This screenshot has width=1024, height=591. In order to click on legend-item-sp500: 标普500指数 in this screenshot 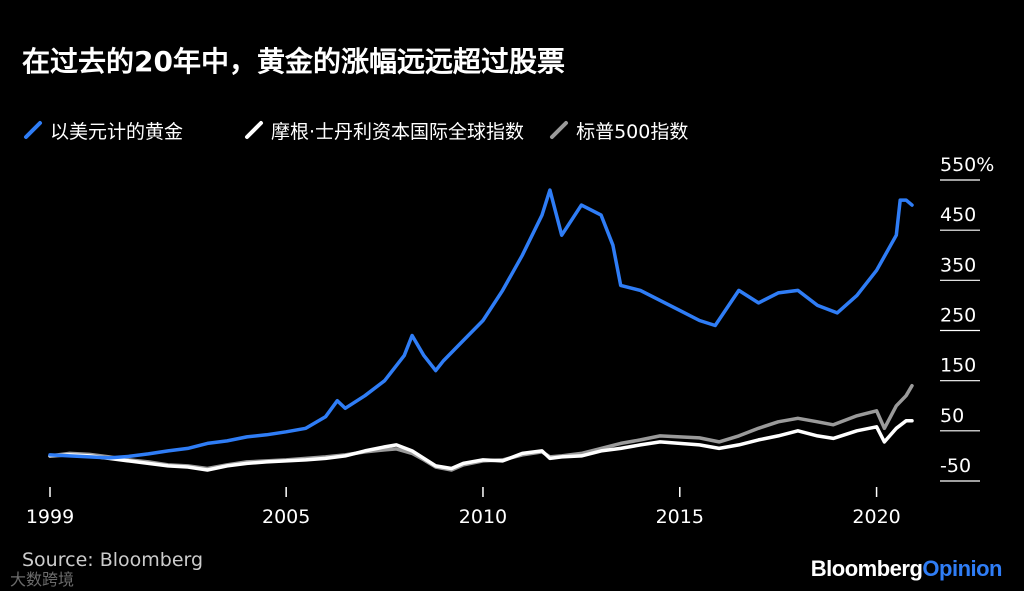, I will do `click(618, 130)`.